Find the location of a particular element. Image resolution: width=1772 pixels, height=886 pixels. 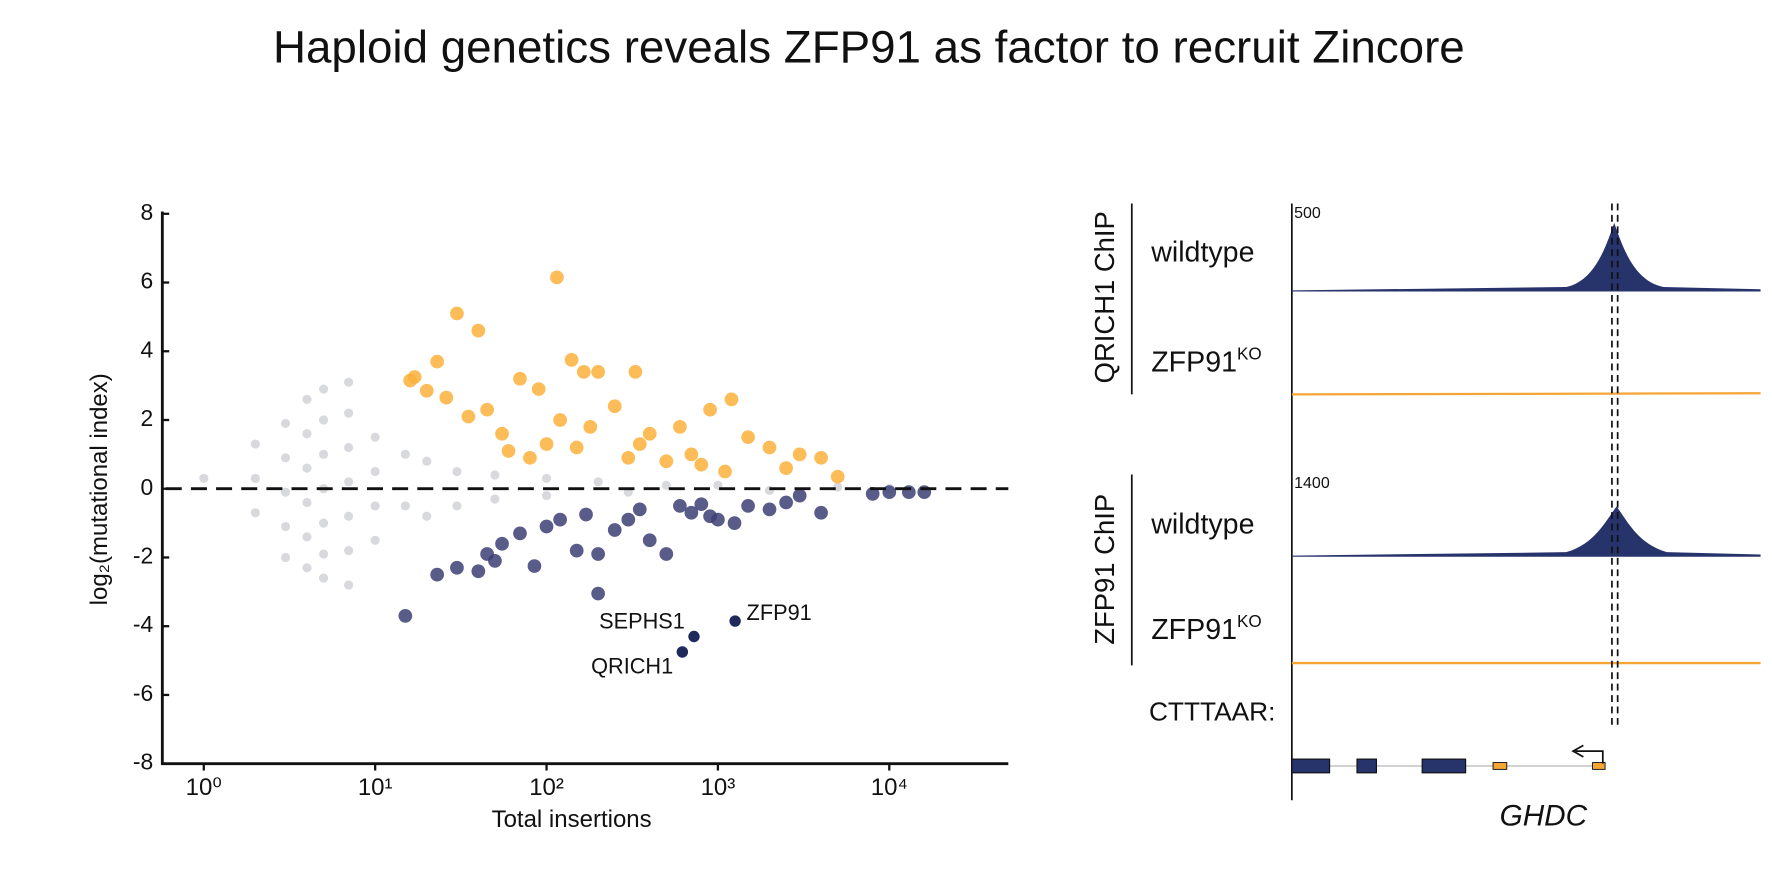

tss-arrow is located at coordinates (1587, 754).